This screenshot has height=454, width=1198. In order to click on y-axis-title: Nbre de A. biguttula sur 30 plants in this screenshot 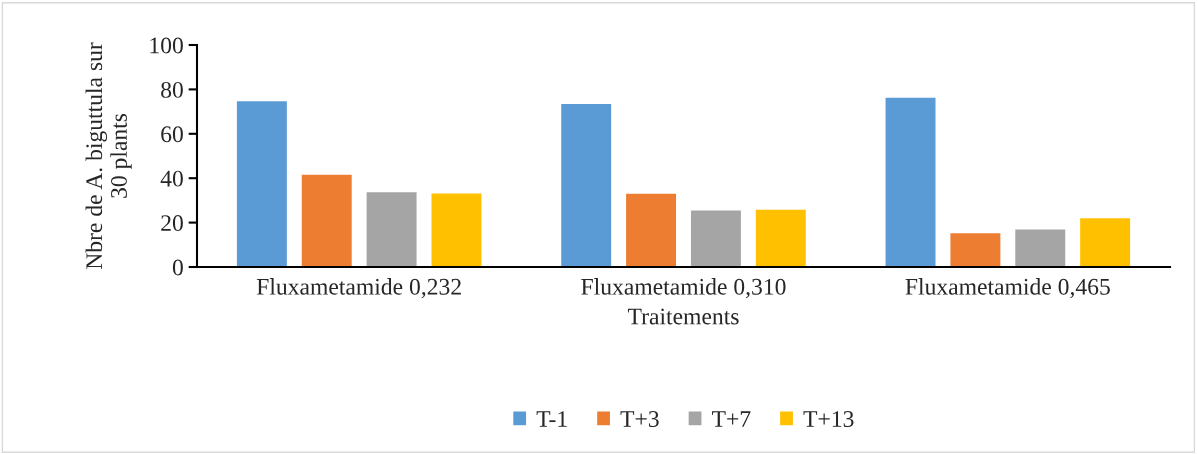, I will do `click(108, 156)`.